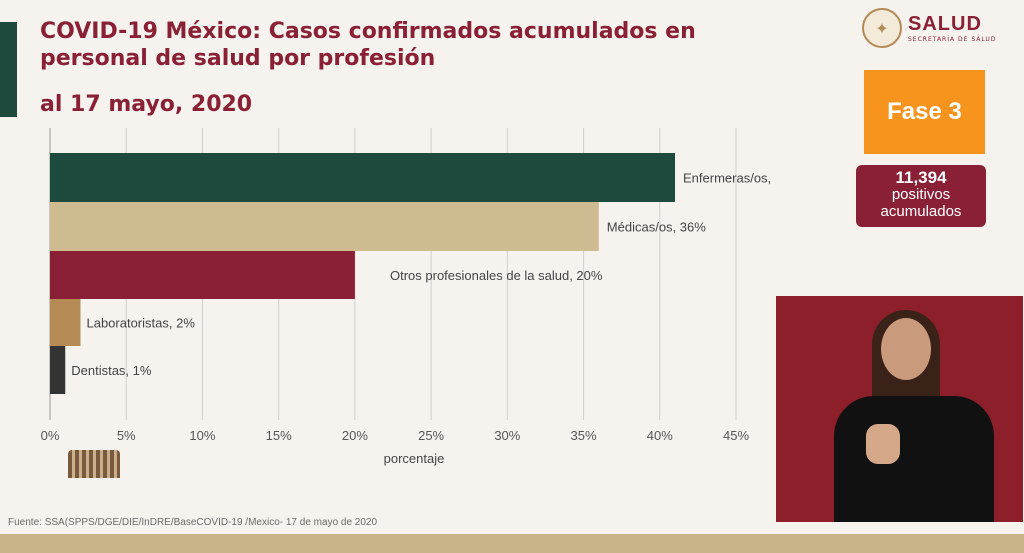 The height and width of the screenshot is (553, 1024). Describe the element at coordinates (736, 435) in the screenshot. I see `x-tick-label: 45%` at that location.